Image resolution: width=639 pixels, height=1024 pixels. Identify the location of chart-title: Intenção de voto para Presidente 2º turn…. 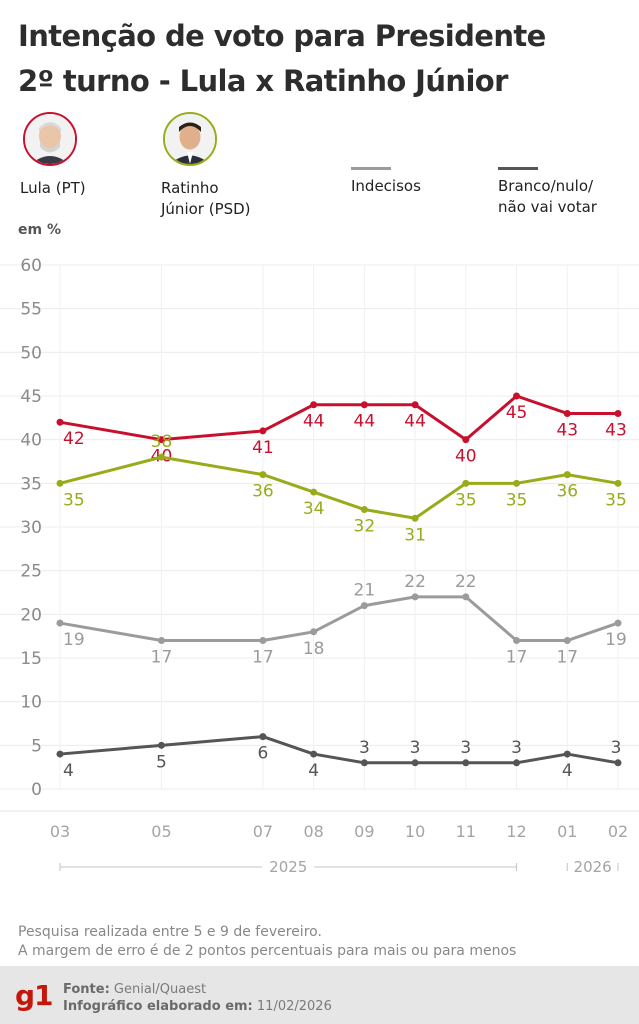
(325, 59).